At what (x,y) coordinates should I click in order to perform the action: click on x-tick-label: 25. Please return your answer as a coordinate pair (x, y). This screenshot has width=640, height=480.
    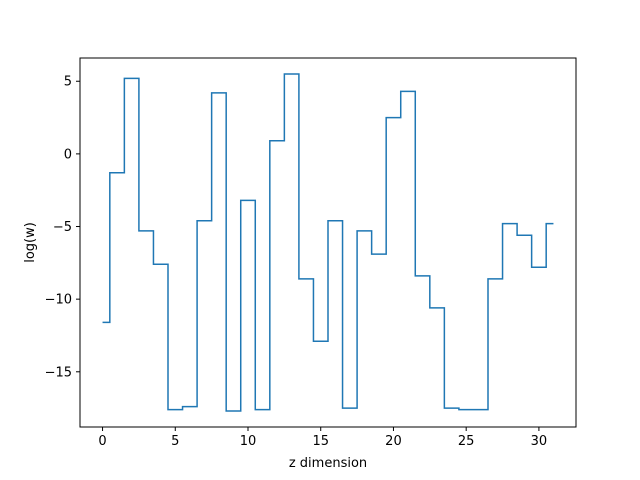
    Looking at the image, I should click on (466, 441).